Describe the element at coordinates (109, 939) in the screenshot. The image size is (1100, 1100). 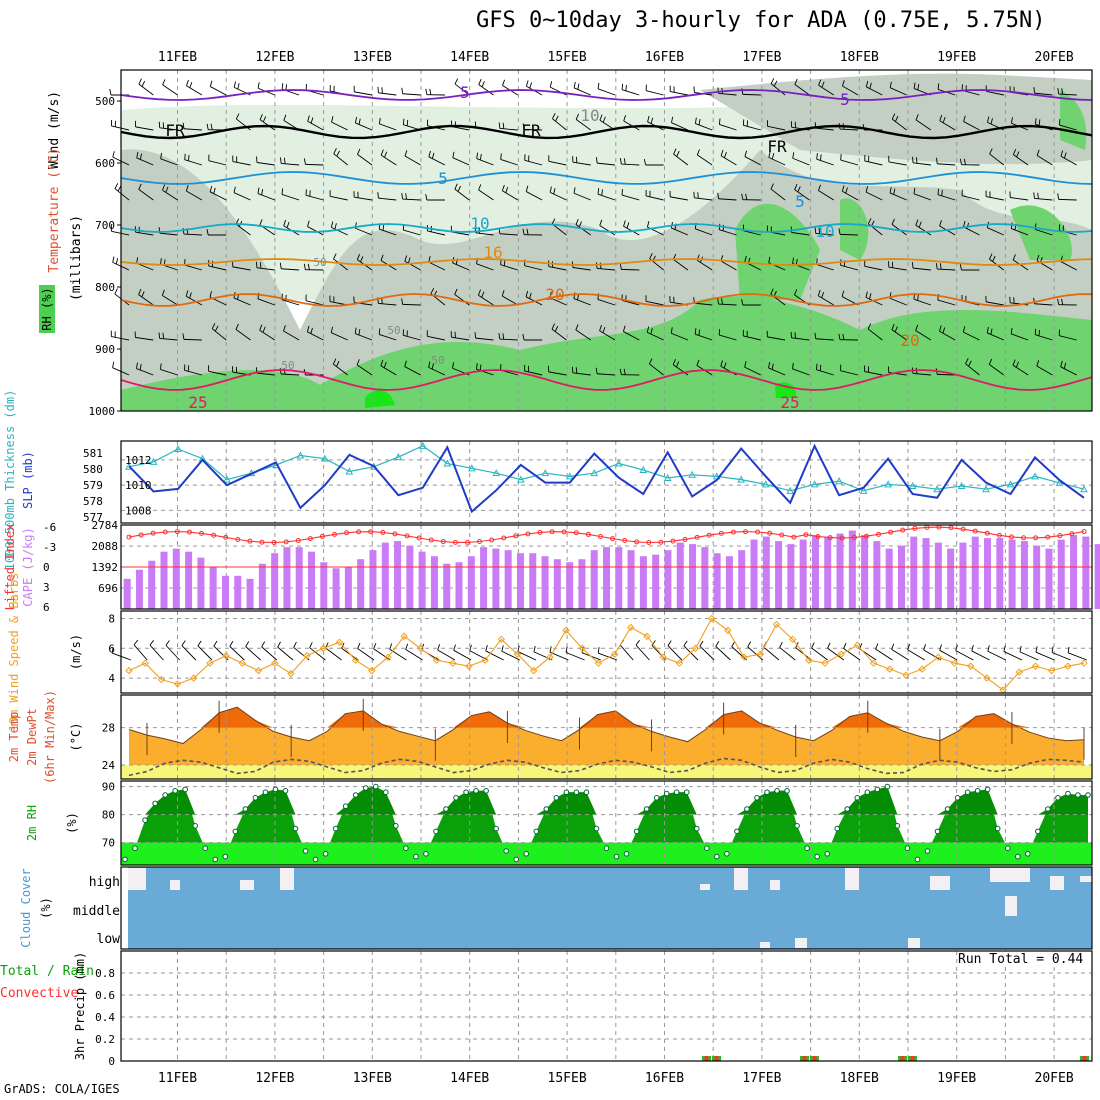
I see `cloud-level-label: low` at that location.